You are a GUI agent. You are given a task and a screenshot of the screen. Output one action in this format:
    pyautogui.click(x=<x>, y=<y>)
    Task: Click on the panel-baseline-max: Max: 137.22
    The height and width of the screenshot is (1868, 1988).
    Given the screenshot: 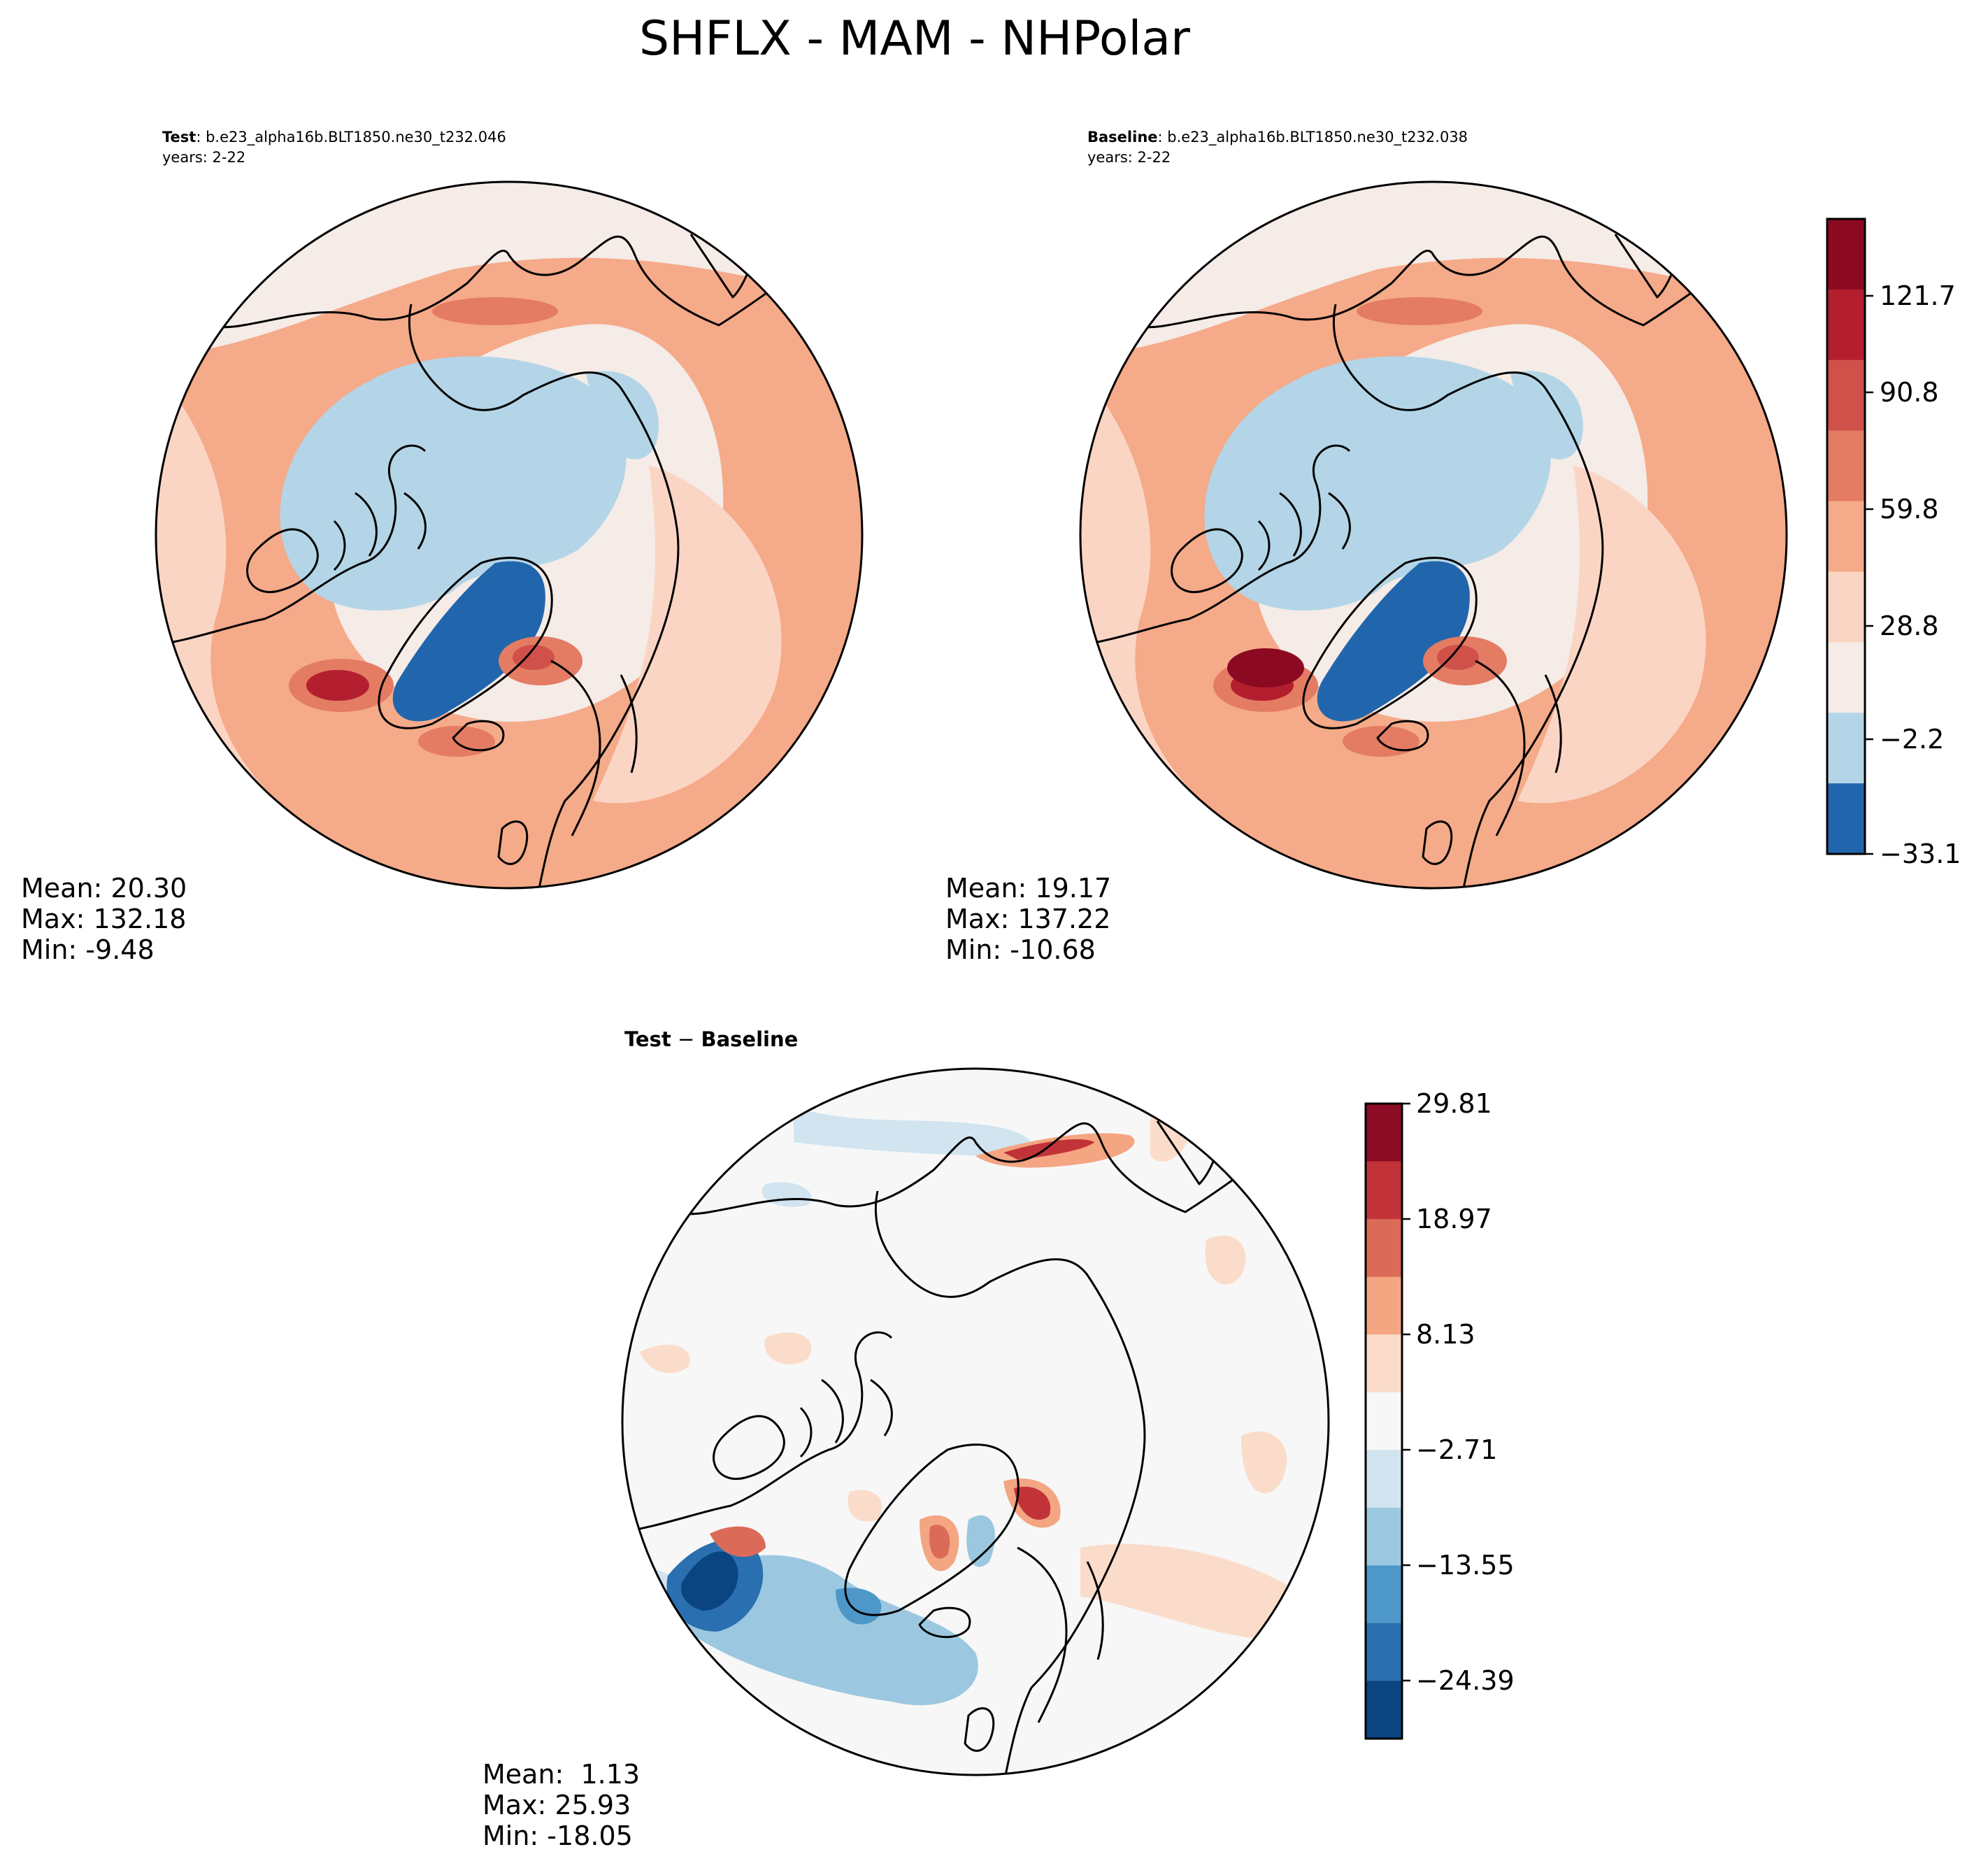 What is the action you would take?
    pyautogui.click(x=1027, y=919)
    